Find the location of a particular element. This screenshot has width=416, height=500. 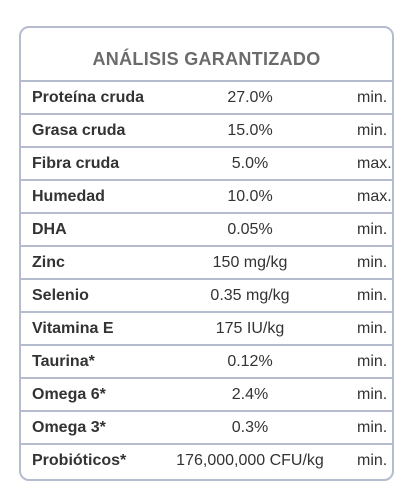

nutrient-name: Grasa cruda is located at coordinates (96, 130).